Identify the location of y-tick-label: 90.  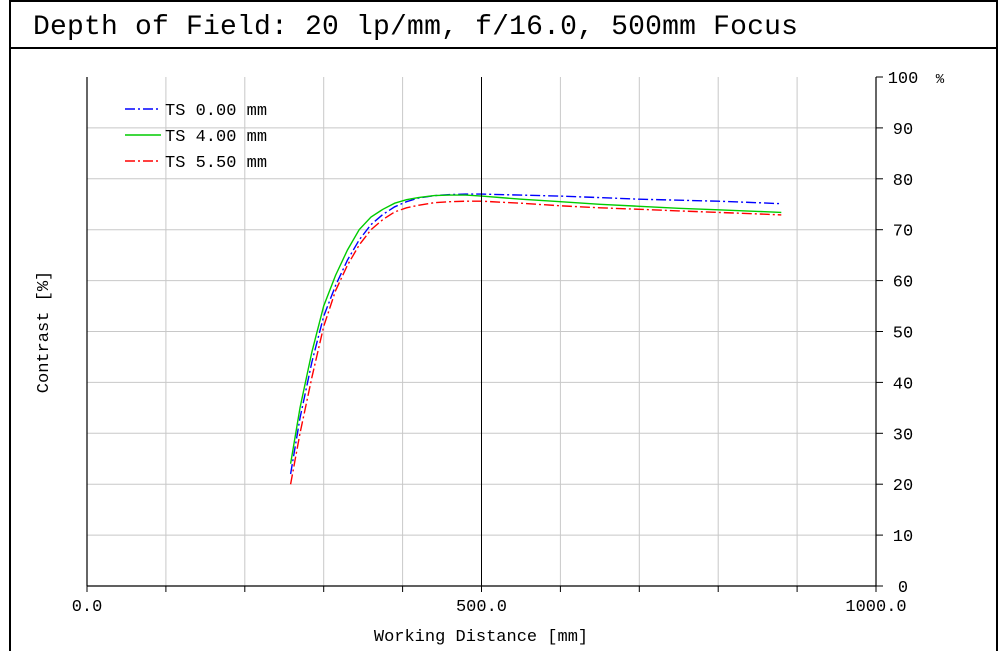
(903, 130).